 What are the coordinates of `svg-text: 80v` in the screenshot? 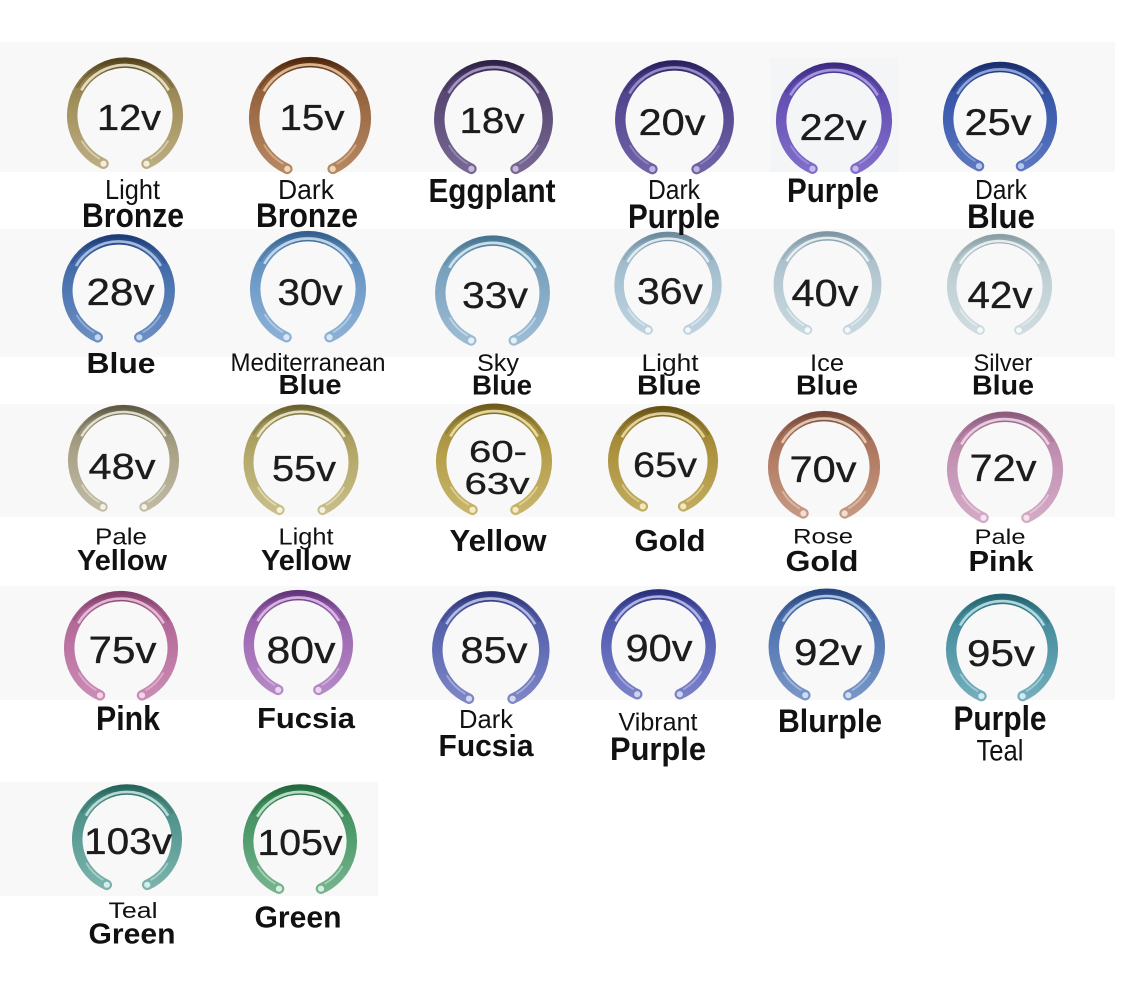 It's located at (301, 651).